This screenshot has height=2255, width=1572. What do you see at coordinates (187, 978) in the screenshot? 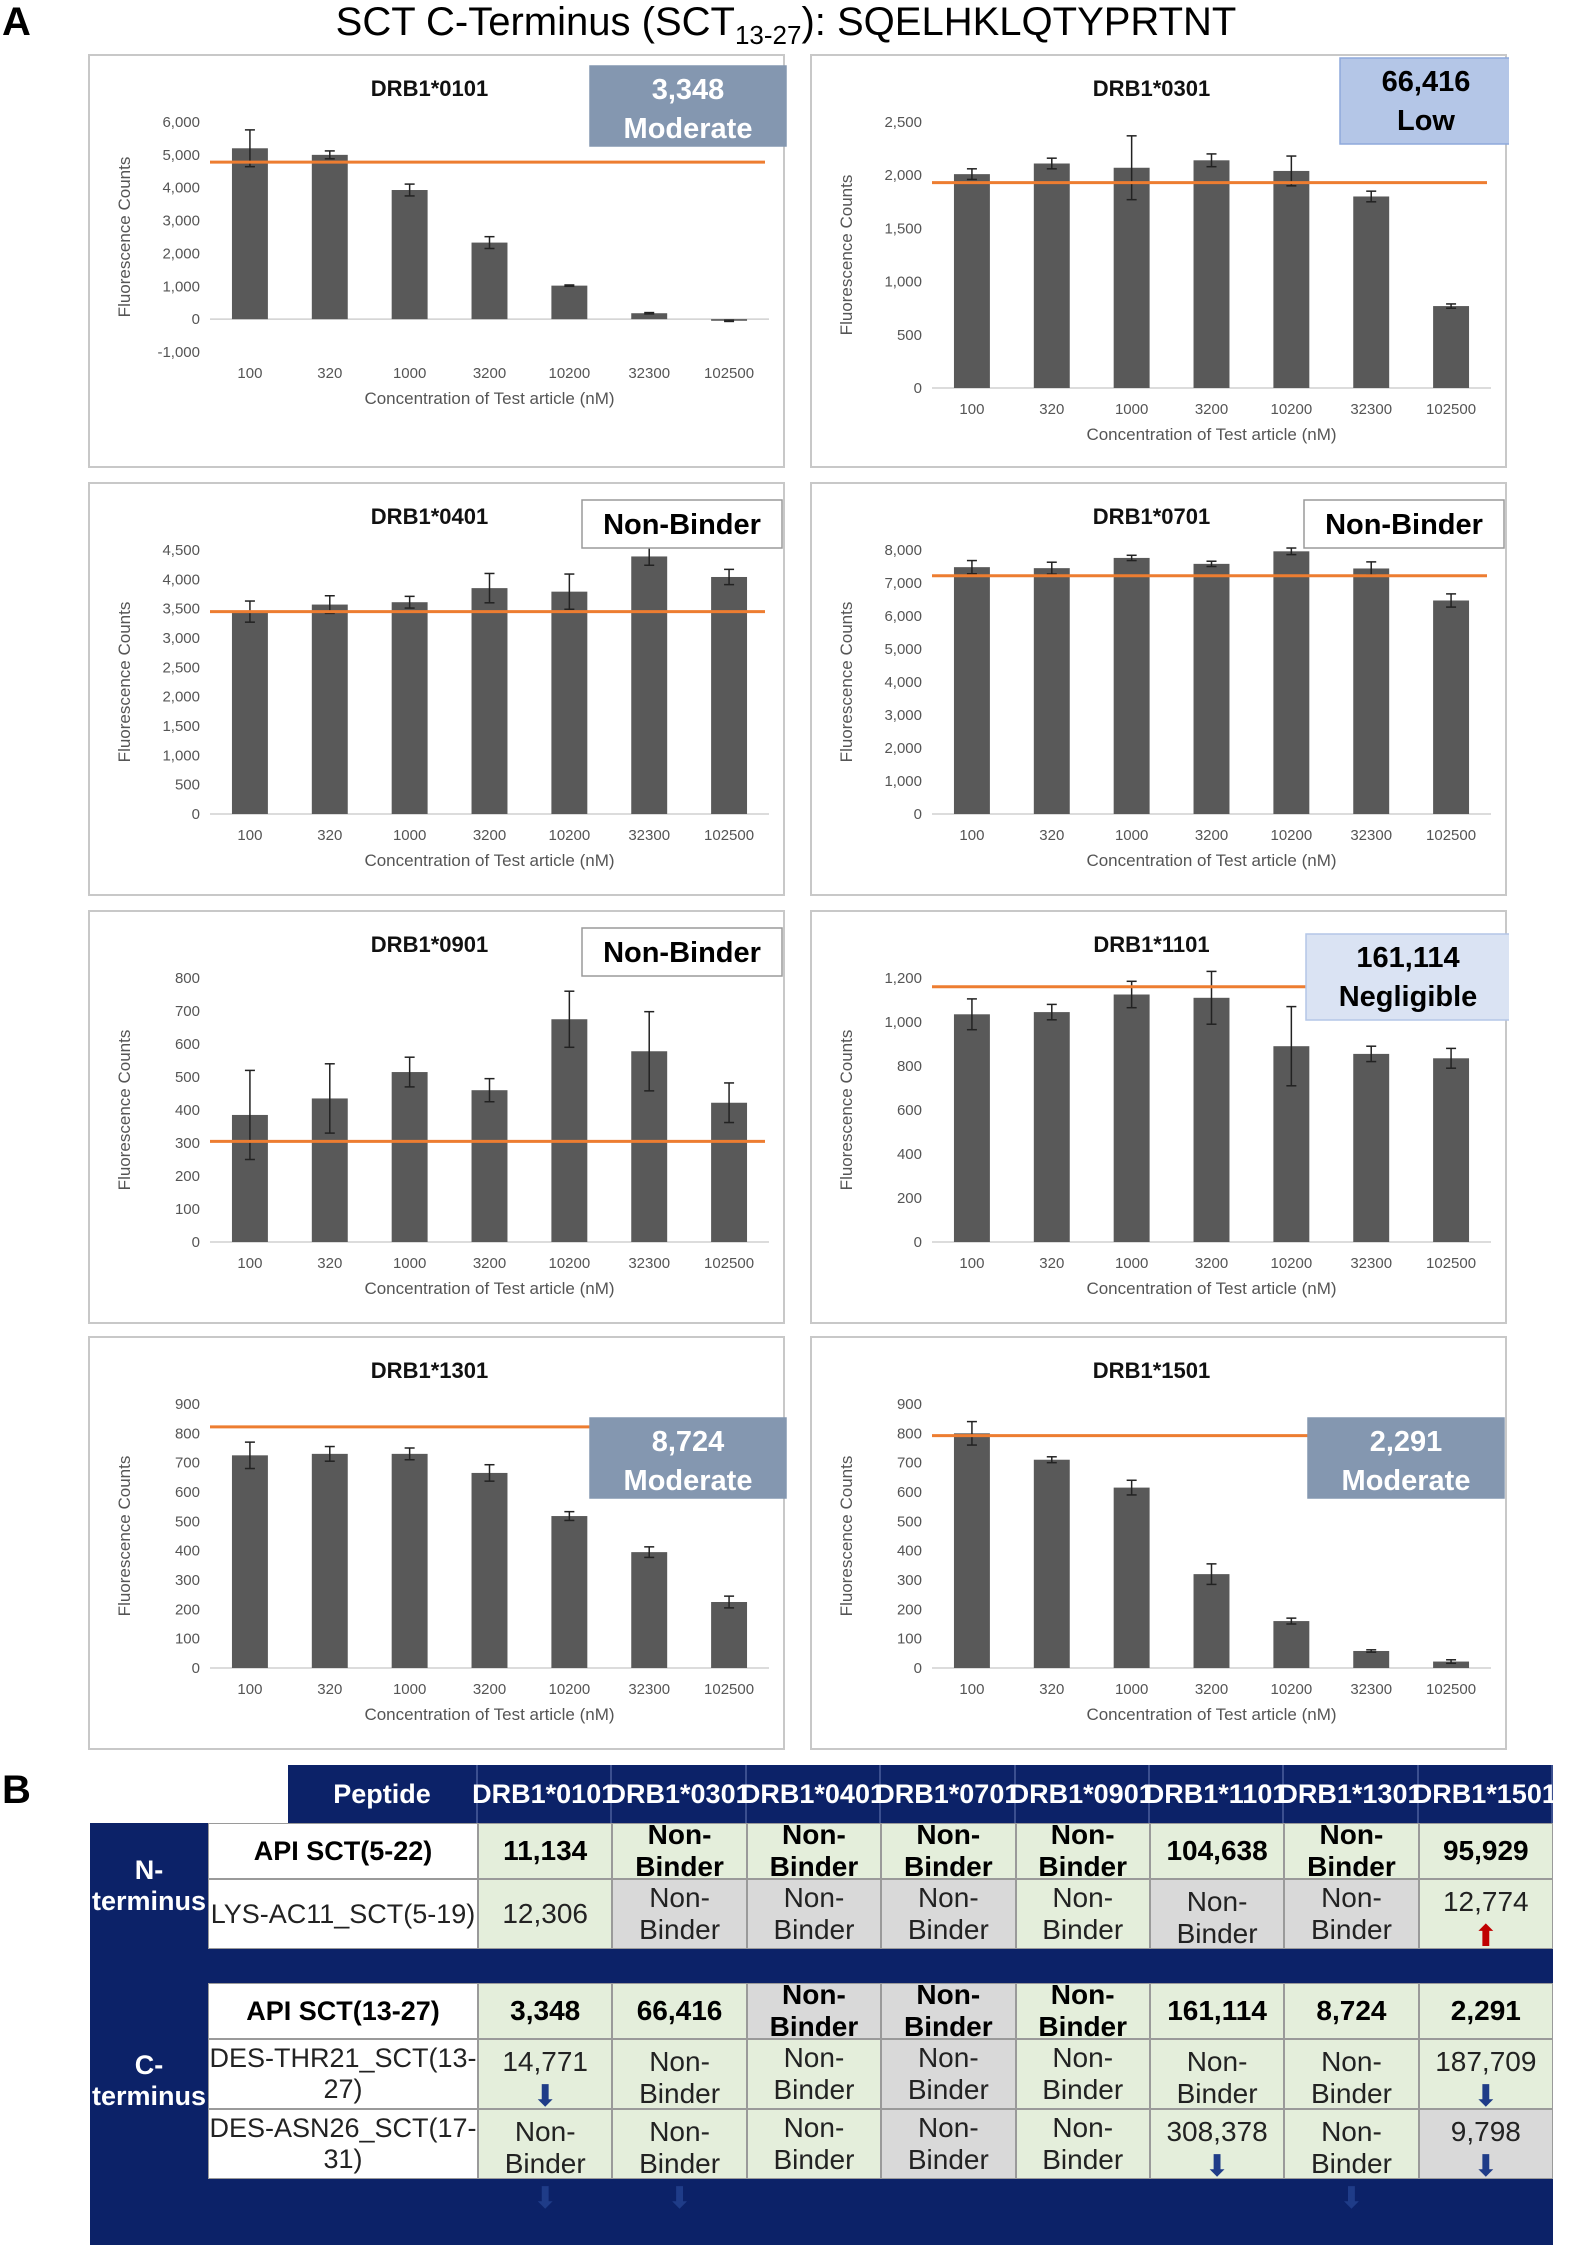
I see `y-tick-label: 800` at bounding box center [187, 978].